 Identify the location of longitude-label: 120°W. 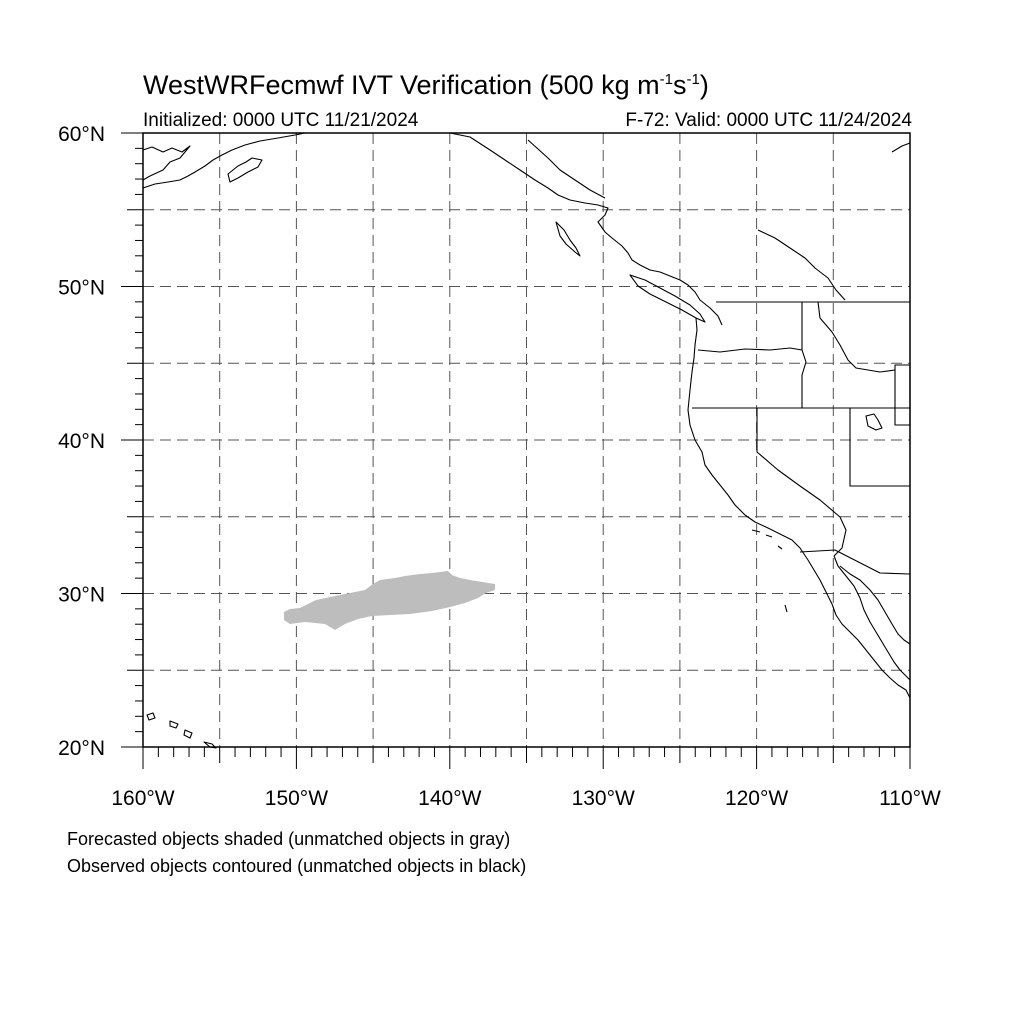
(756, 798).